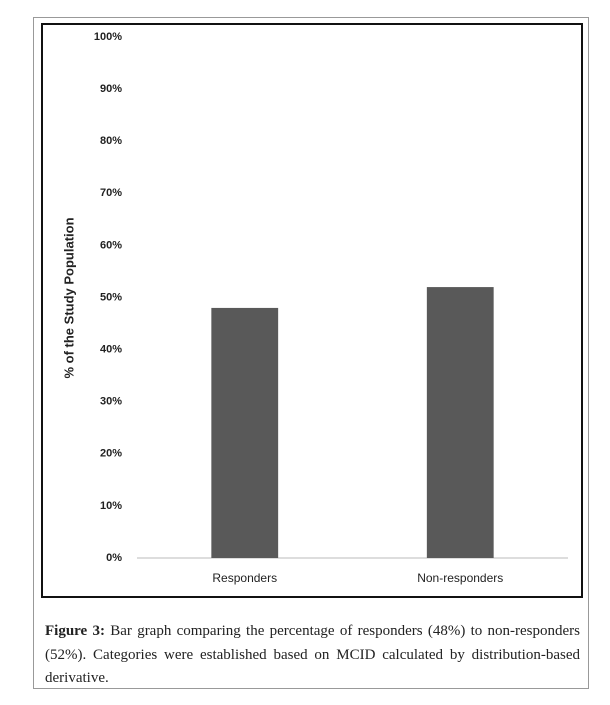 This screenshot has height=705, width=610. Describe the element at coordinates (111, 402) in the screenshot. I see `y-tick-label: 30%` at that location.